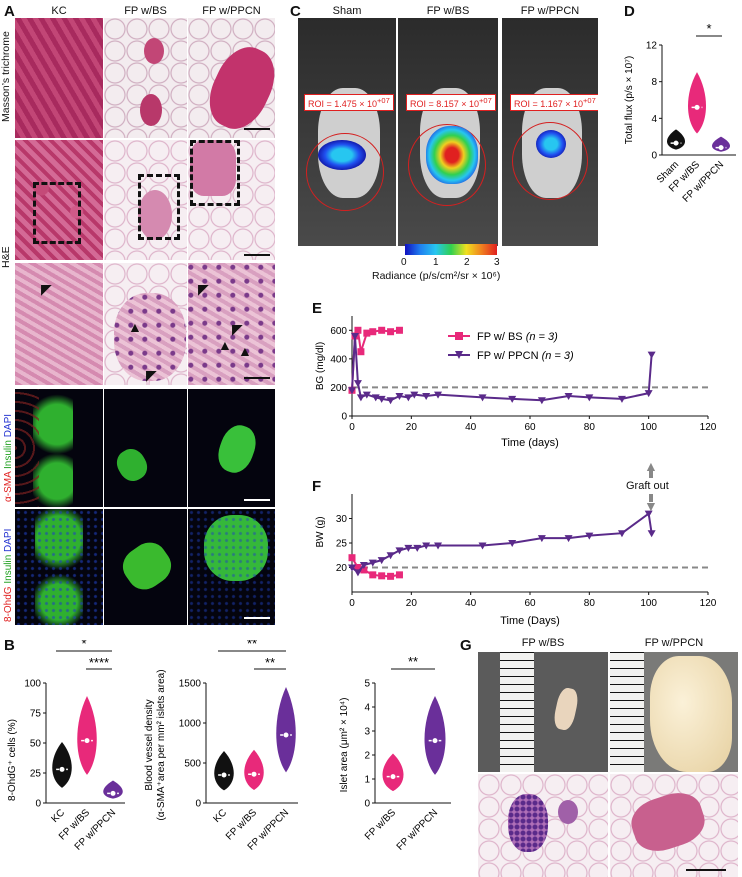 The height and width of the screenshot is (877, 742). I want to click on graft-histo-fpppcn, so click(674, 825).